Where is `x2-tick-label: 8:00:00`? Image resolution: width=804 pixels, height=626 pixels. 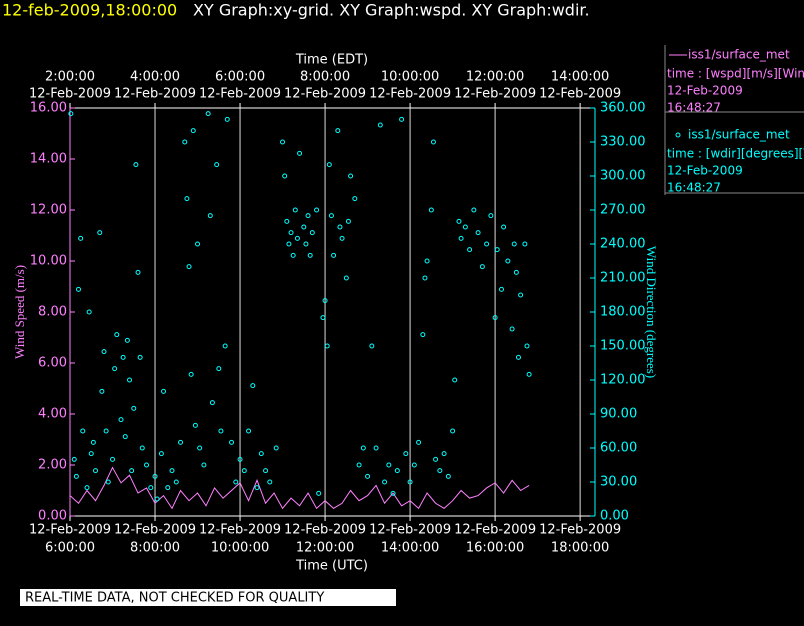
x2-tick-label: 8:00:00 is located at coordinates (325, 77).